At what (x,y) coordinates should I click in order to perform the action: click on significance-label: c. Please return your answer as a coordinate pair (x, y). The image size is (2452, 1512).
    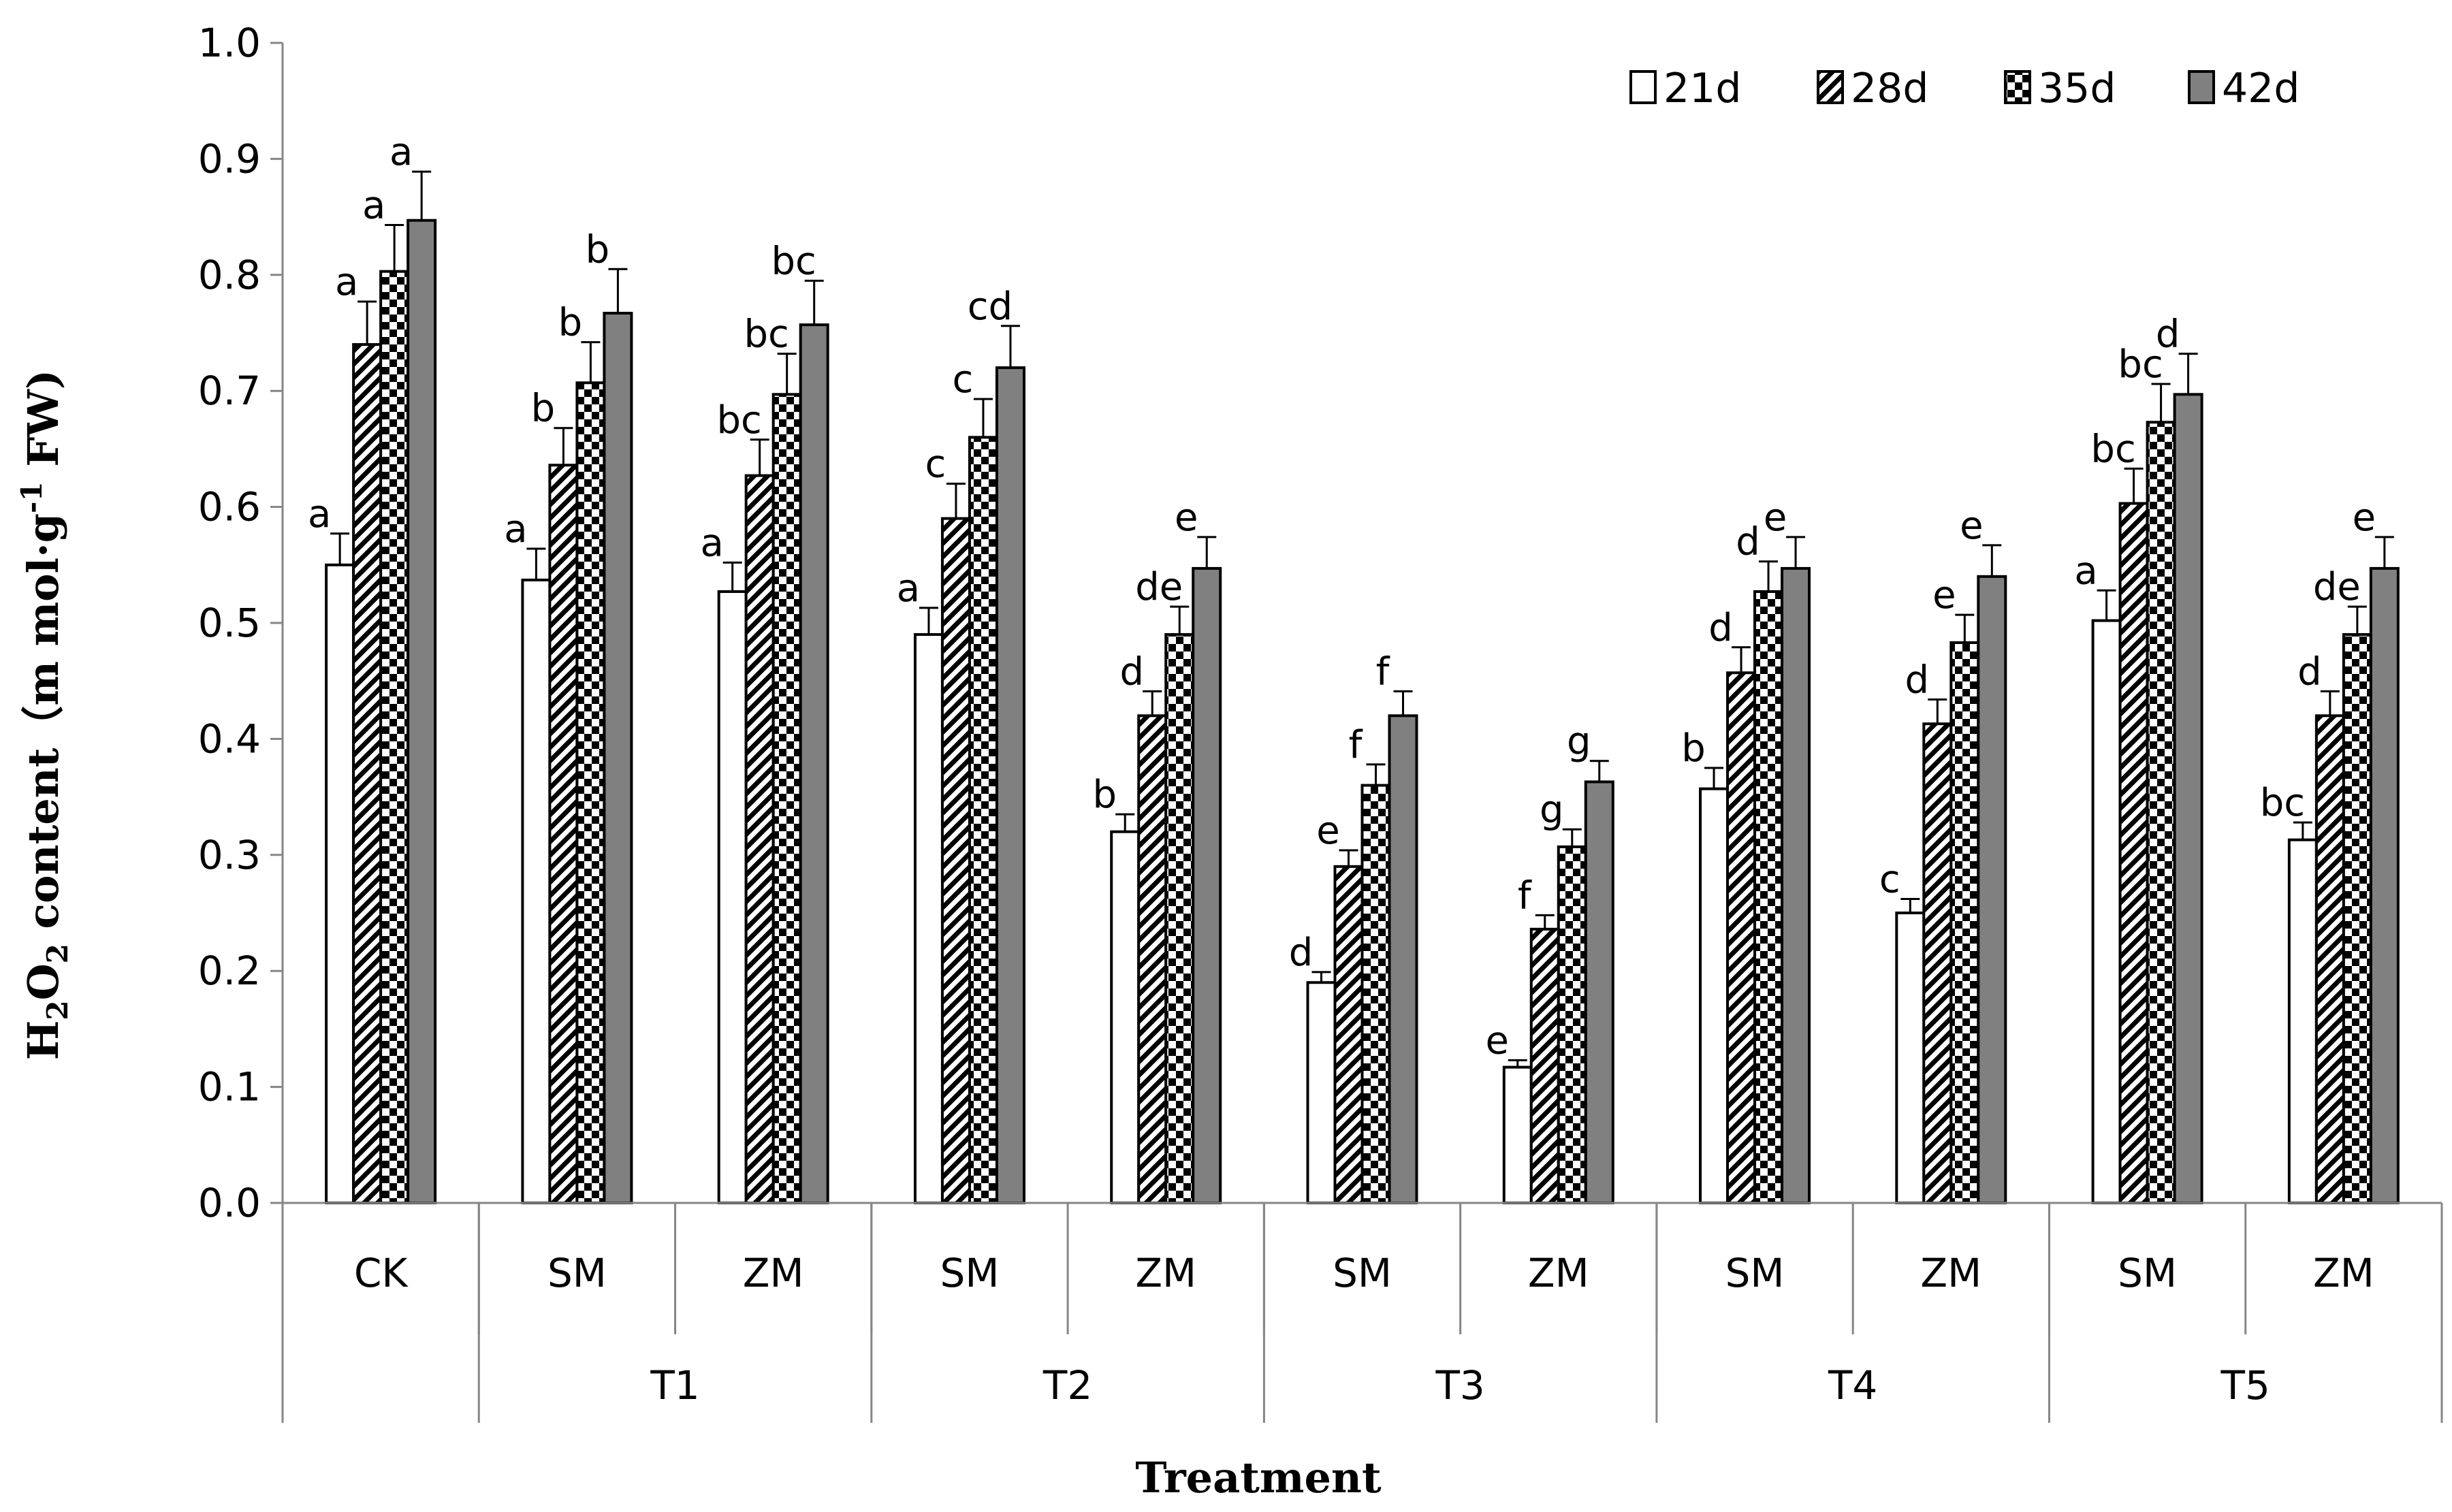
    Looking at the image, I should click on (963, 379).